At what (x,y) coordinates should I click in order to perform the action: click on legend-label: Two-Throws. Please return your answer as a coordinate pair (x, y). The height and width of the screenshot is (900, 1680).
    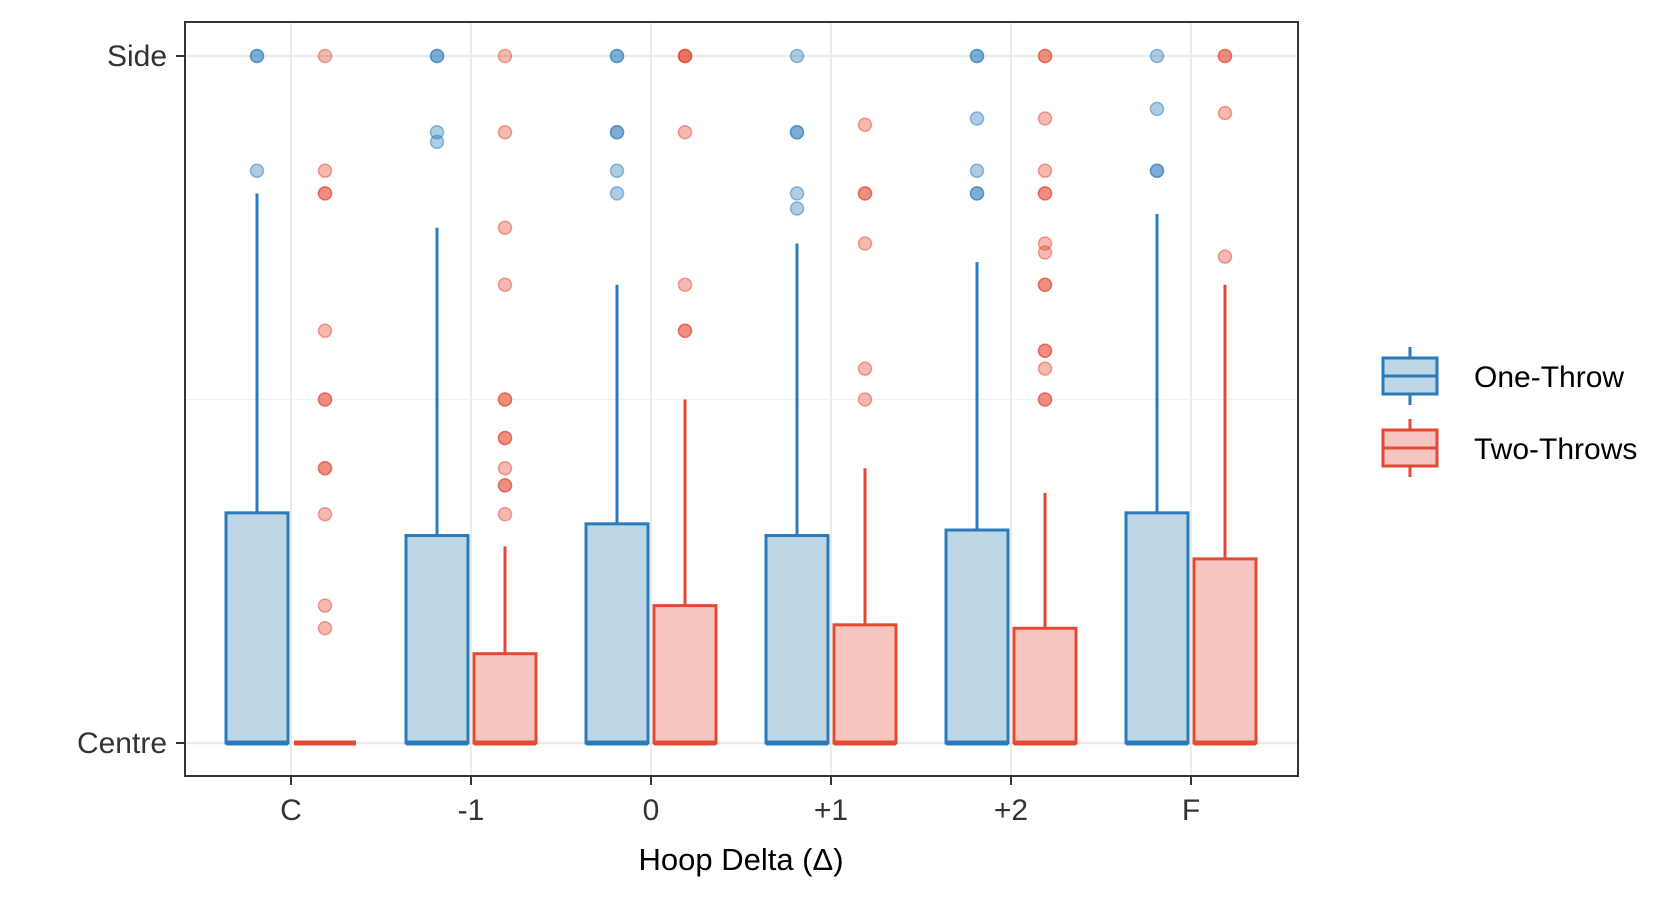
    Looking at the image, I should click on (1555, 449).